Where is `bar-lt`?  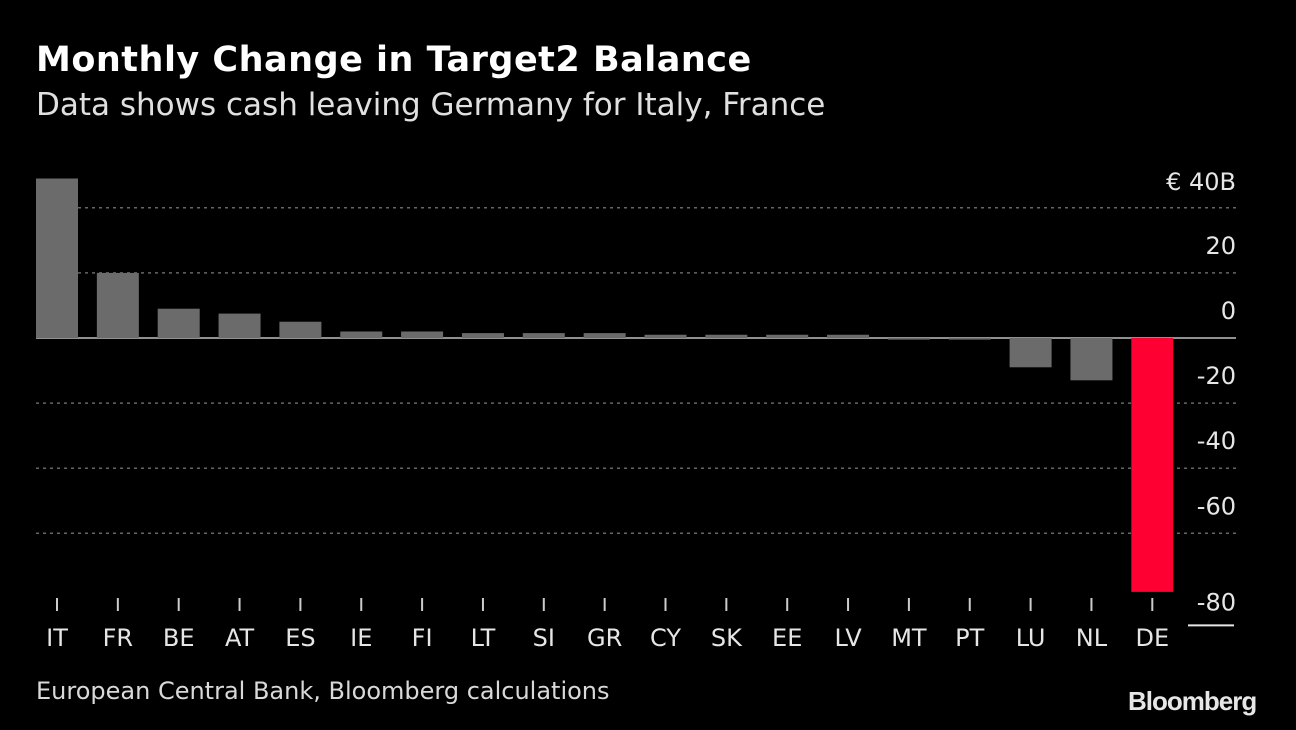 bar-lt is located at coordinates (482, 335).